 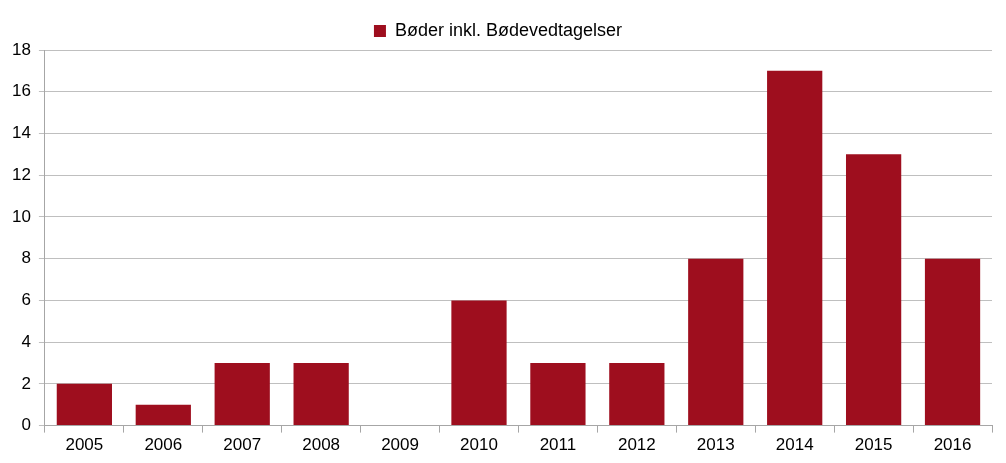 What do you see at coordinates (21, 174) in the screenshot?
I see `y-tick-label: 12` at bounding box center [21, 174].